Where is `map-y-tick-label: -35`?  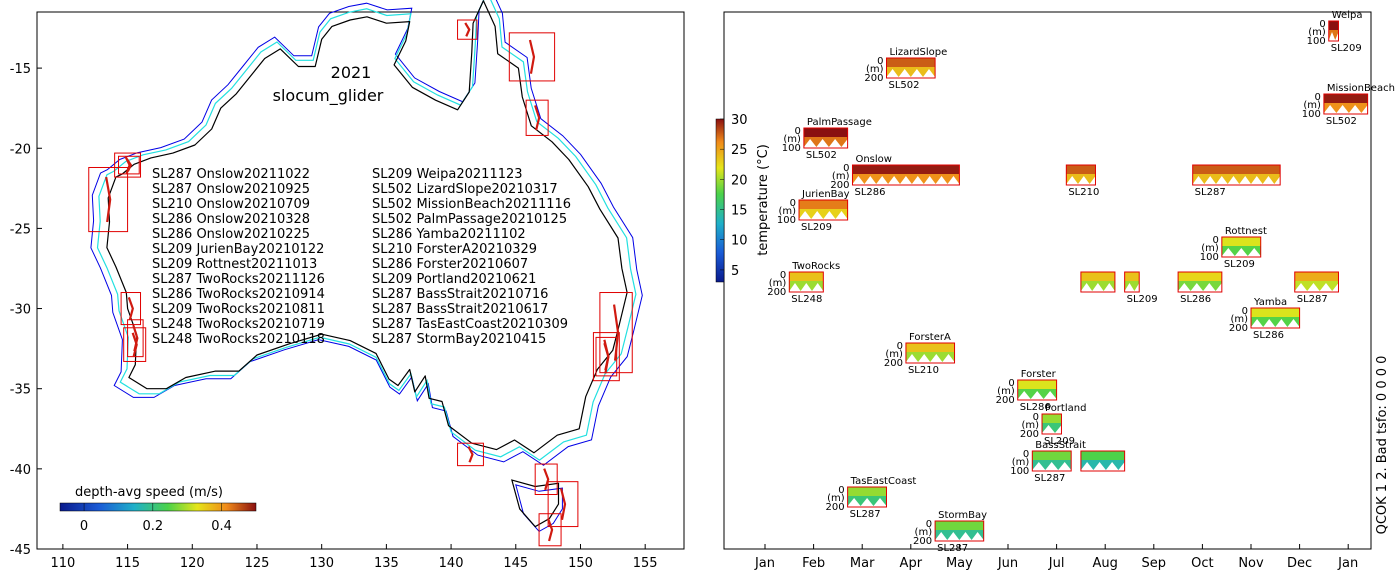
map-y-tick-label: -35 is located at coordinates (20, 390).